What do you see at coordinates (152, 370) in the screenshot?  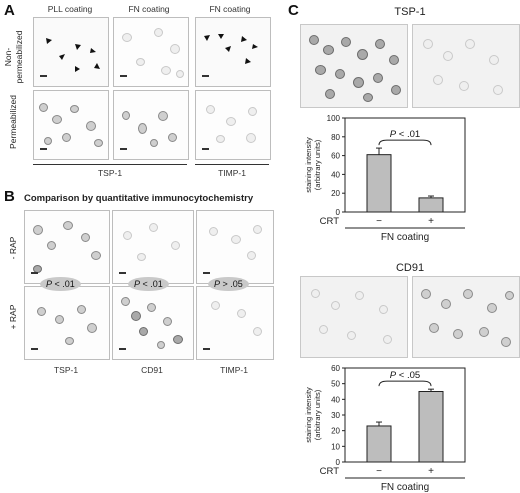 I see `column-label-cd91: CD91` at bounding box center [152, 370].